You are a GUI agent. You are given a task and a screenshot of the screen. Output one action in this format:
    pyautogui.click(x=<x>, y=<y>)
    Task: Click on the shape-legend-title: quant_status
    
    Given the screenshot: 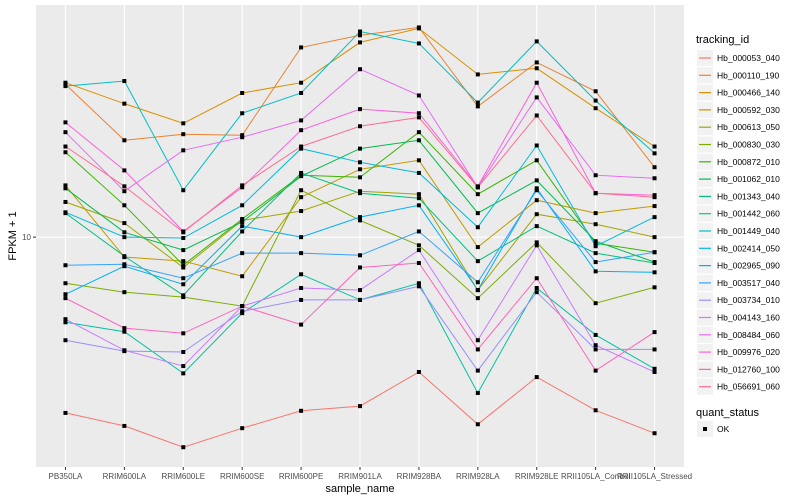 What is the action you would take?
    pyautogui.click(x=727, y=413)
    